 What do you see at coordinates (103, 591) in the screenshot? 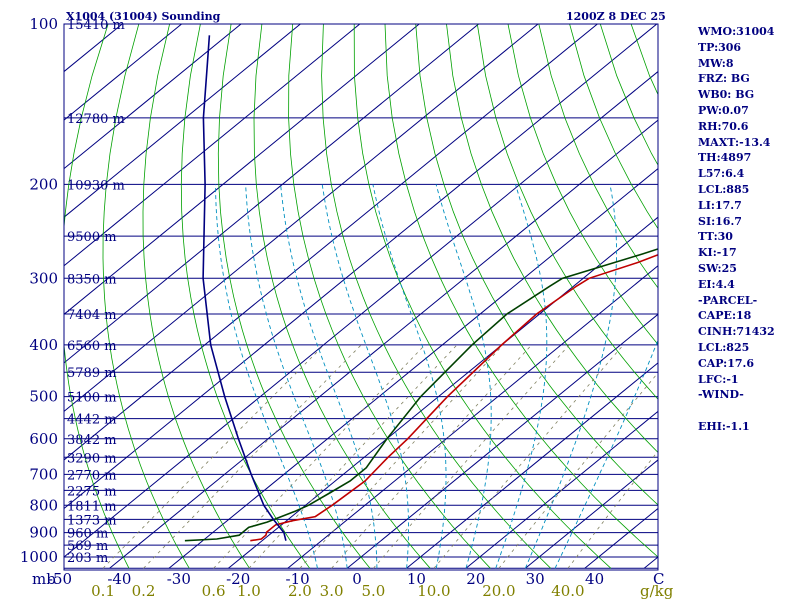
I see `mixing-ratio-tick-label: 0.1` at bounding box center [103, 591].